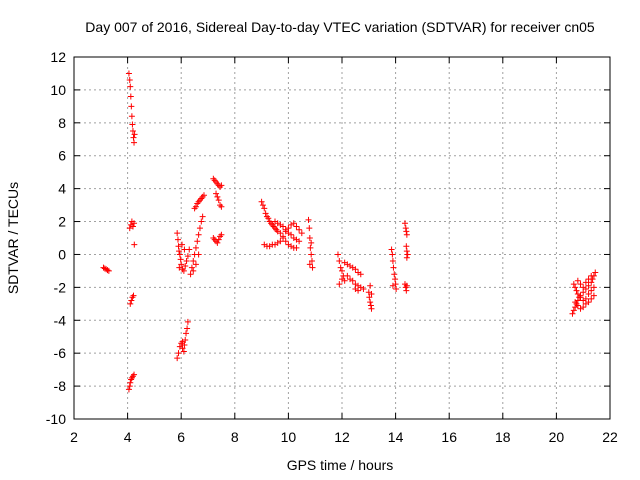 The image size is (640, 480). I want to click on x-tick-label: 12, so click(342, 437).